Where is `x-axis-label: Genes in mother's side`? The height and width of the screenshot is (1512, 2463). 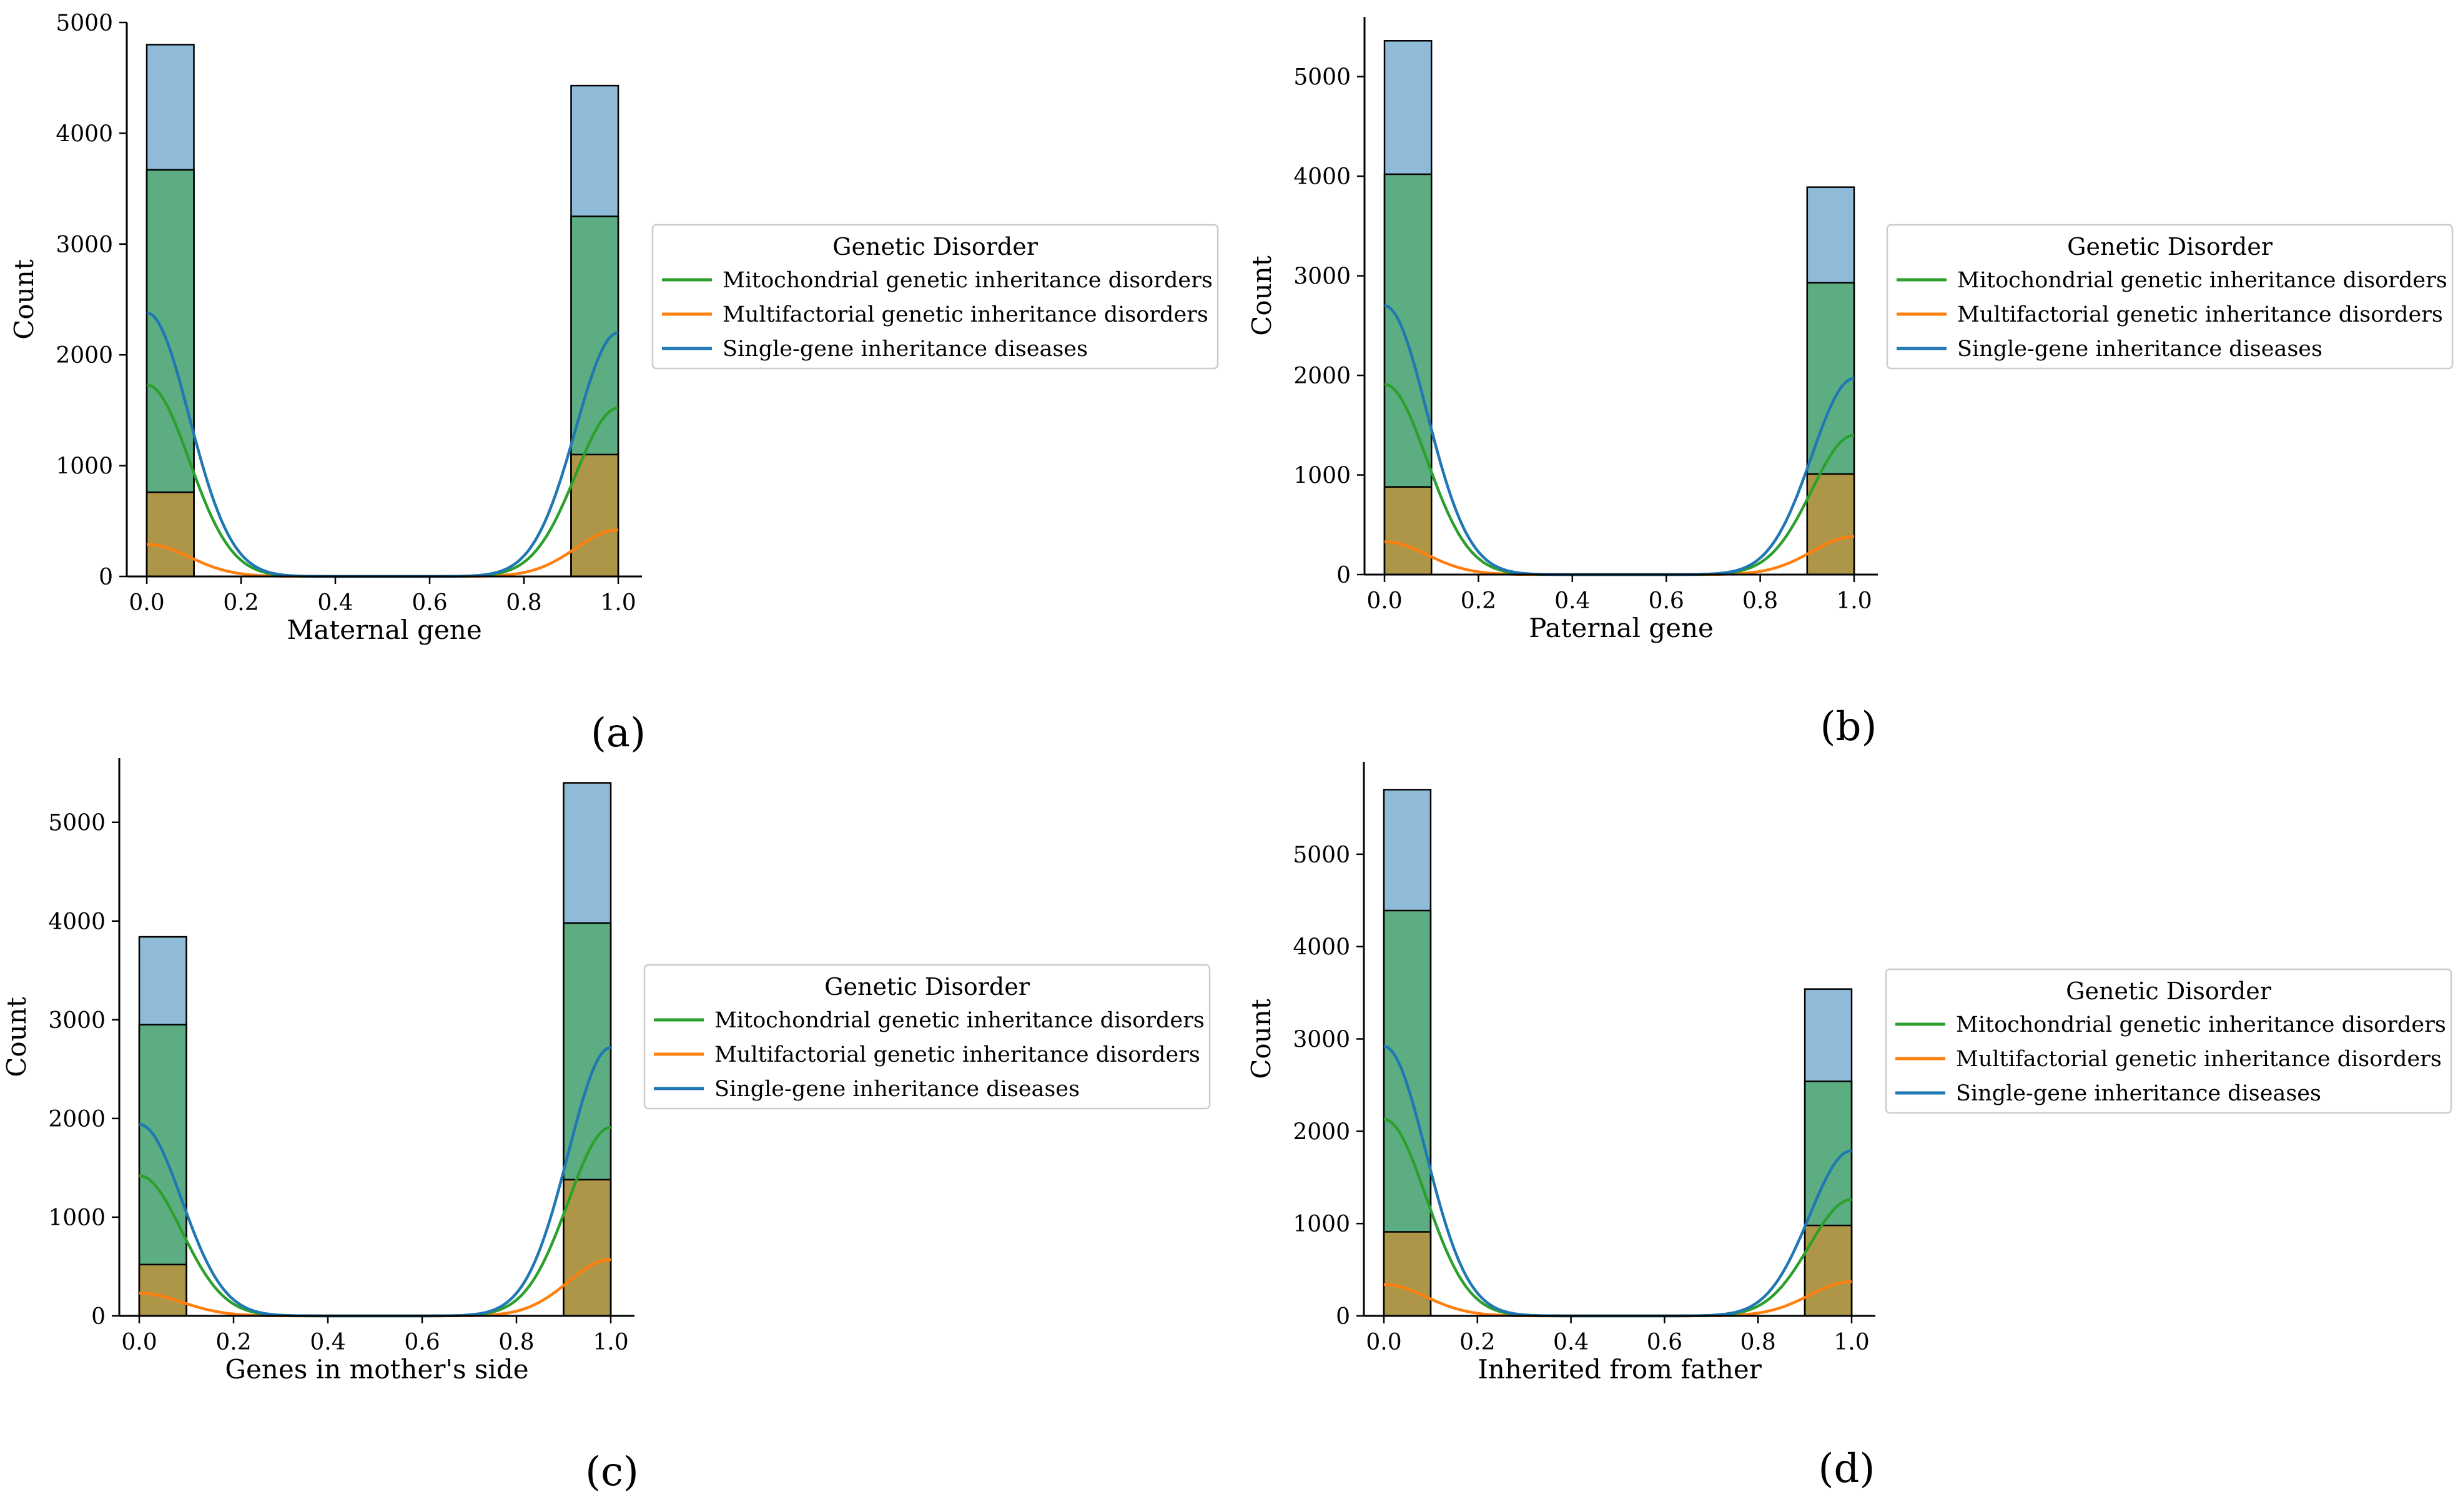
x-axis-label: Genes in mother's side is located at coordinates (376, 1370).